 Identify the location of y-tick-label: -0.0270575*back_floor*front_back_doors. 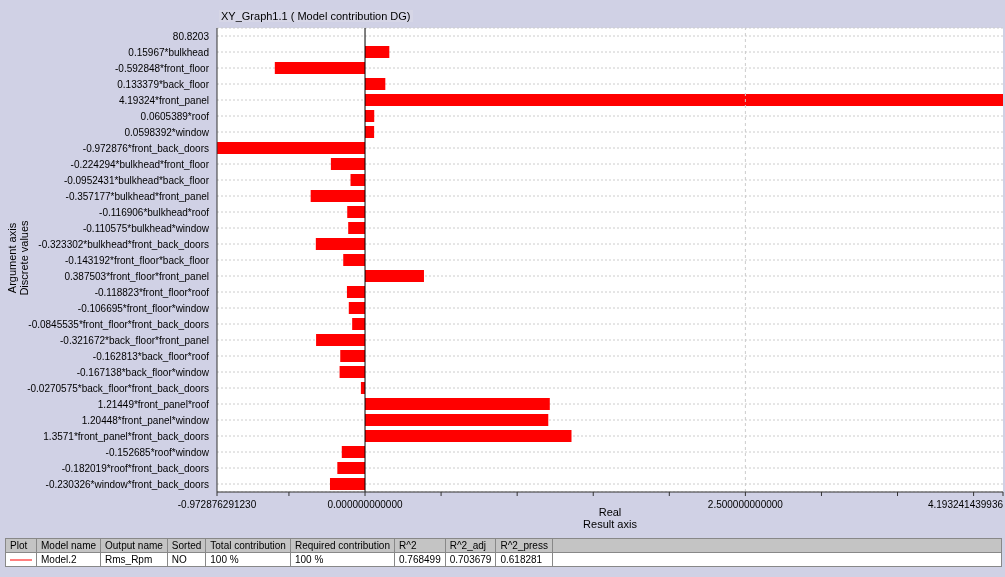
(118, 388).